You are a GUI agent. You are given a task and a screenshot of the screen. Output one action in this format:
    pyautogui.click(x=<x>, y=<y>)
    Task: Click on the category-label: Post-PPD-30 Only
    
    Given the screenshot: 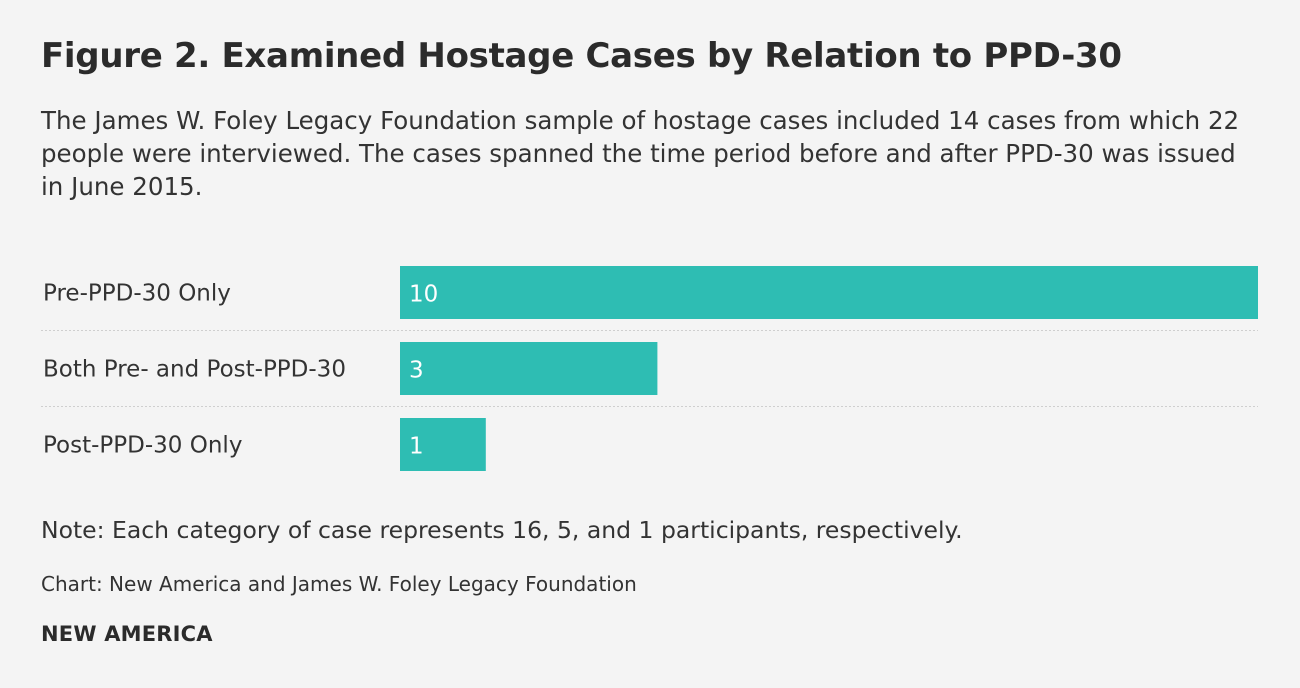 What is the action you would take?
    pyautogui.click(x=142, y=446)
    